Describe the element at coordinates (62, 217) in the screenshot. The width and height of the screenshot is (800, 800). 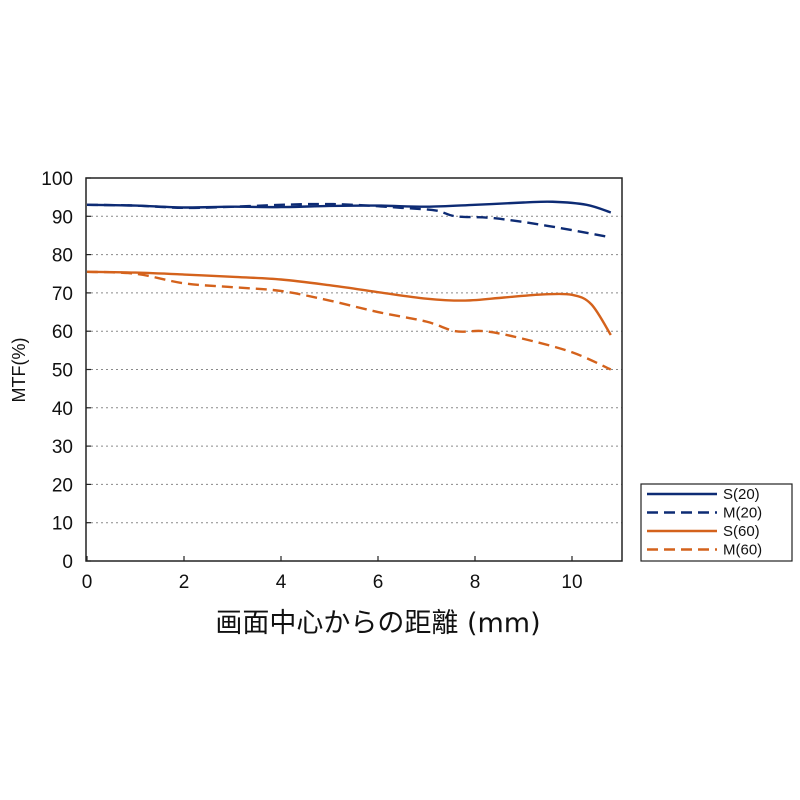
I see `y-tick-label-90: 90` at that location.